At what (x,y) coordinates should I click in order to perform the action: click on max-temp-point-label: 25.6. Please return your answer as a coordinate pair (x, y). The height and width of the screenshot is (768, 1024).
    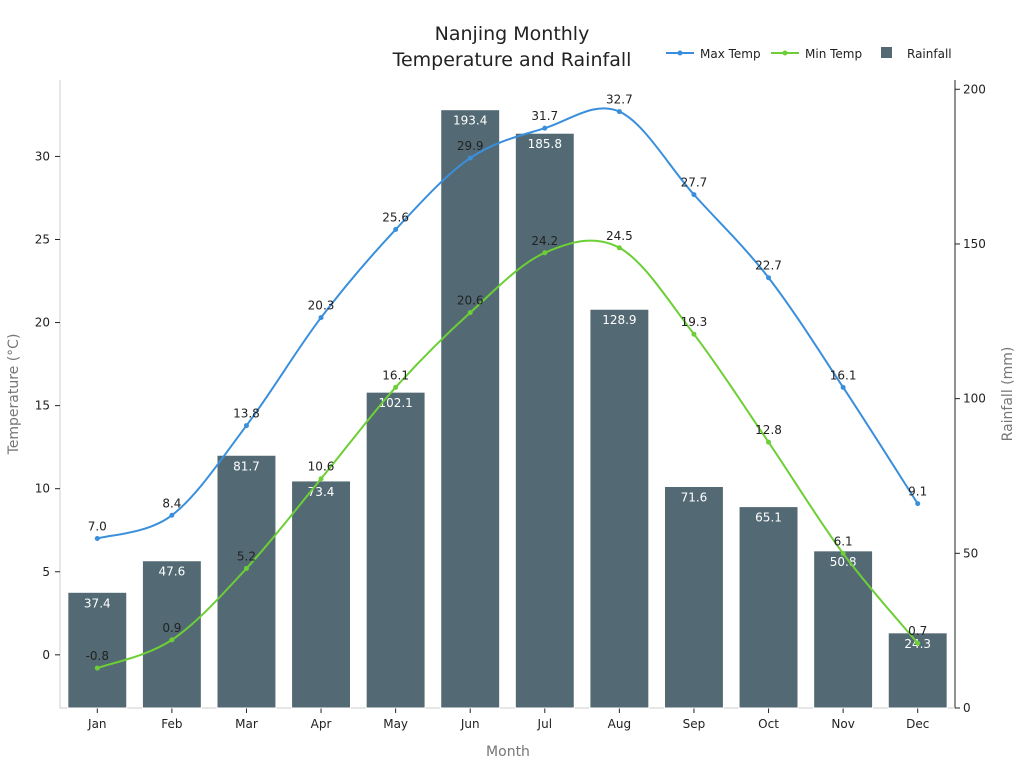
    Looking at the image, I should click on (395, 218).